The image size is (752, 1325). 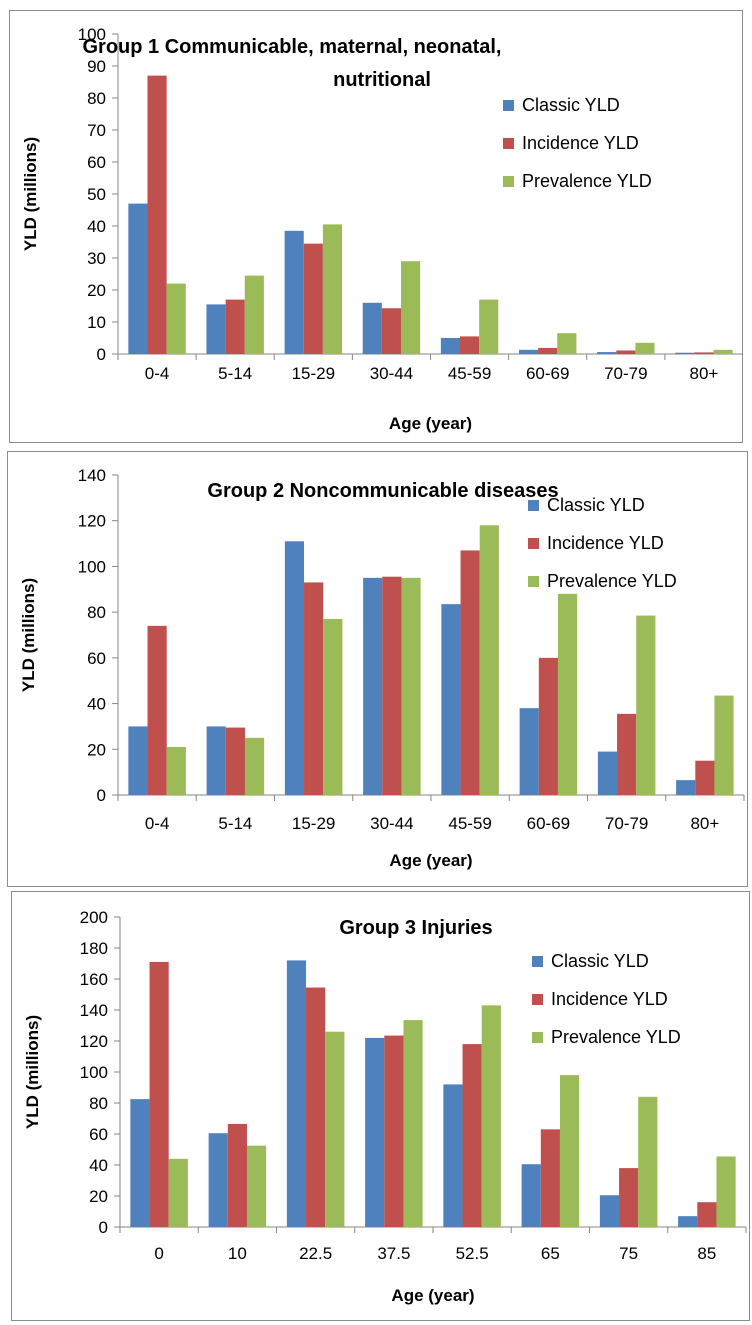 I want to click on x-tick-label: 0, so click(x=158, y=1253).